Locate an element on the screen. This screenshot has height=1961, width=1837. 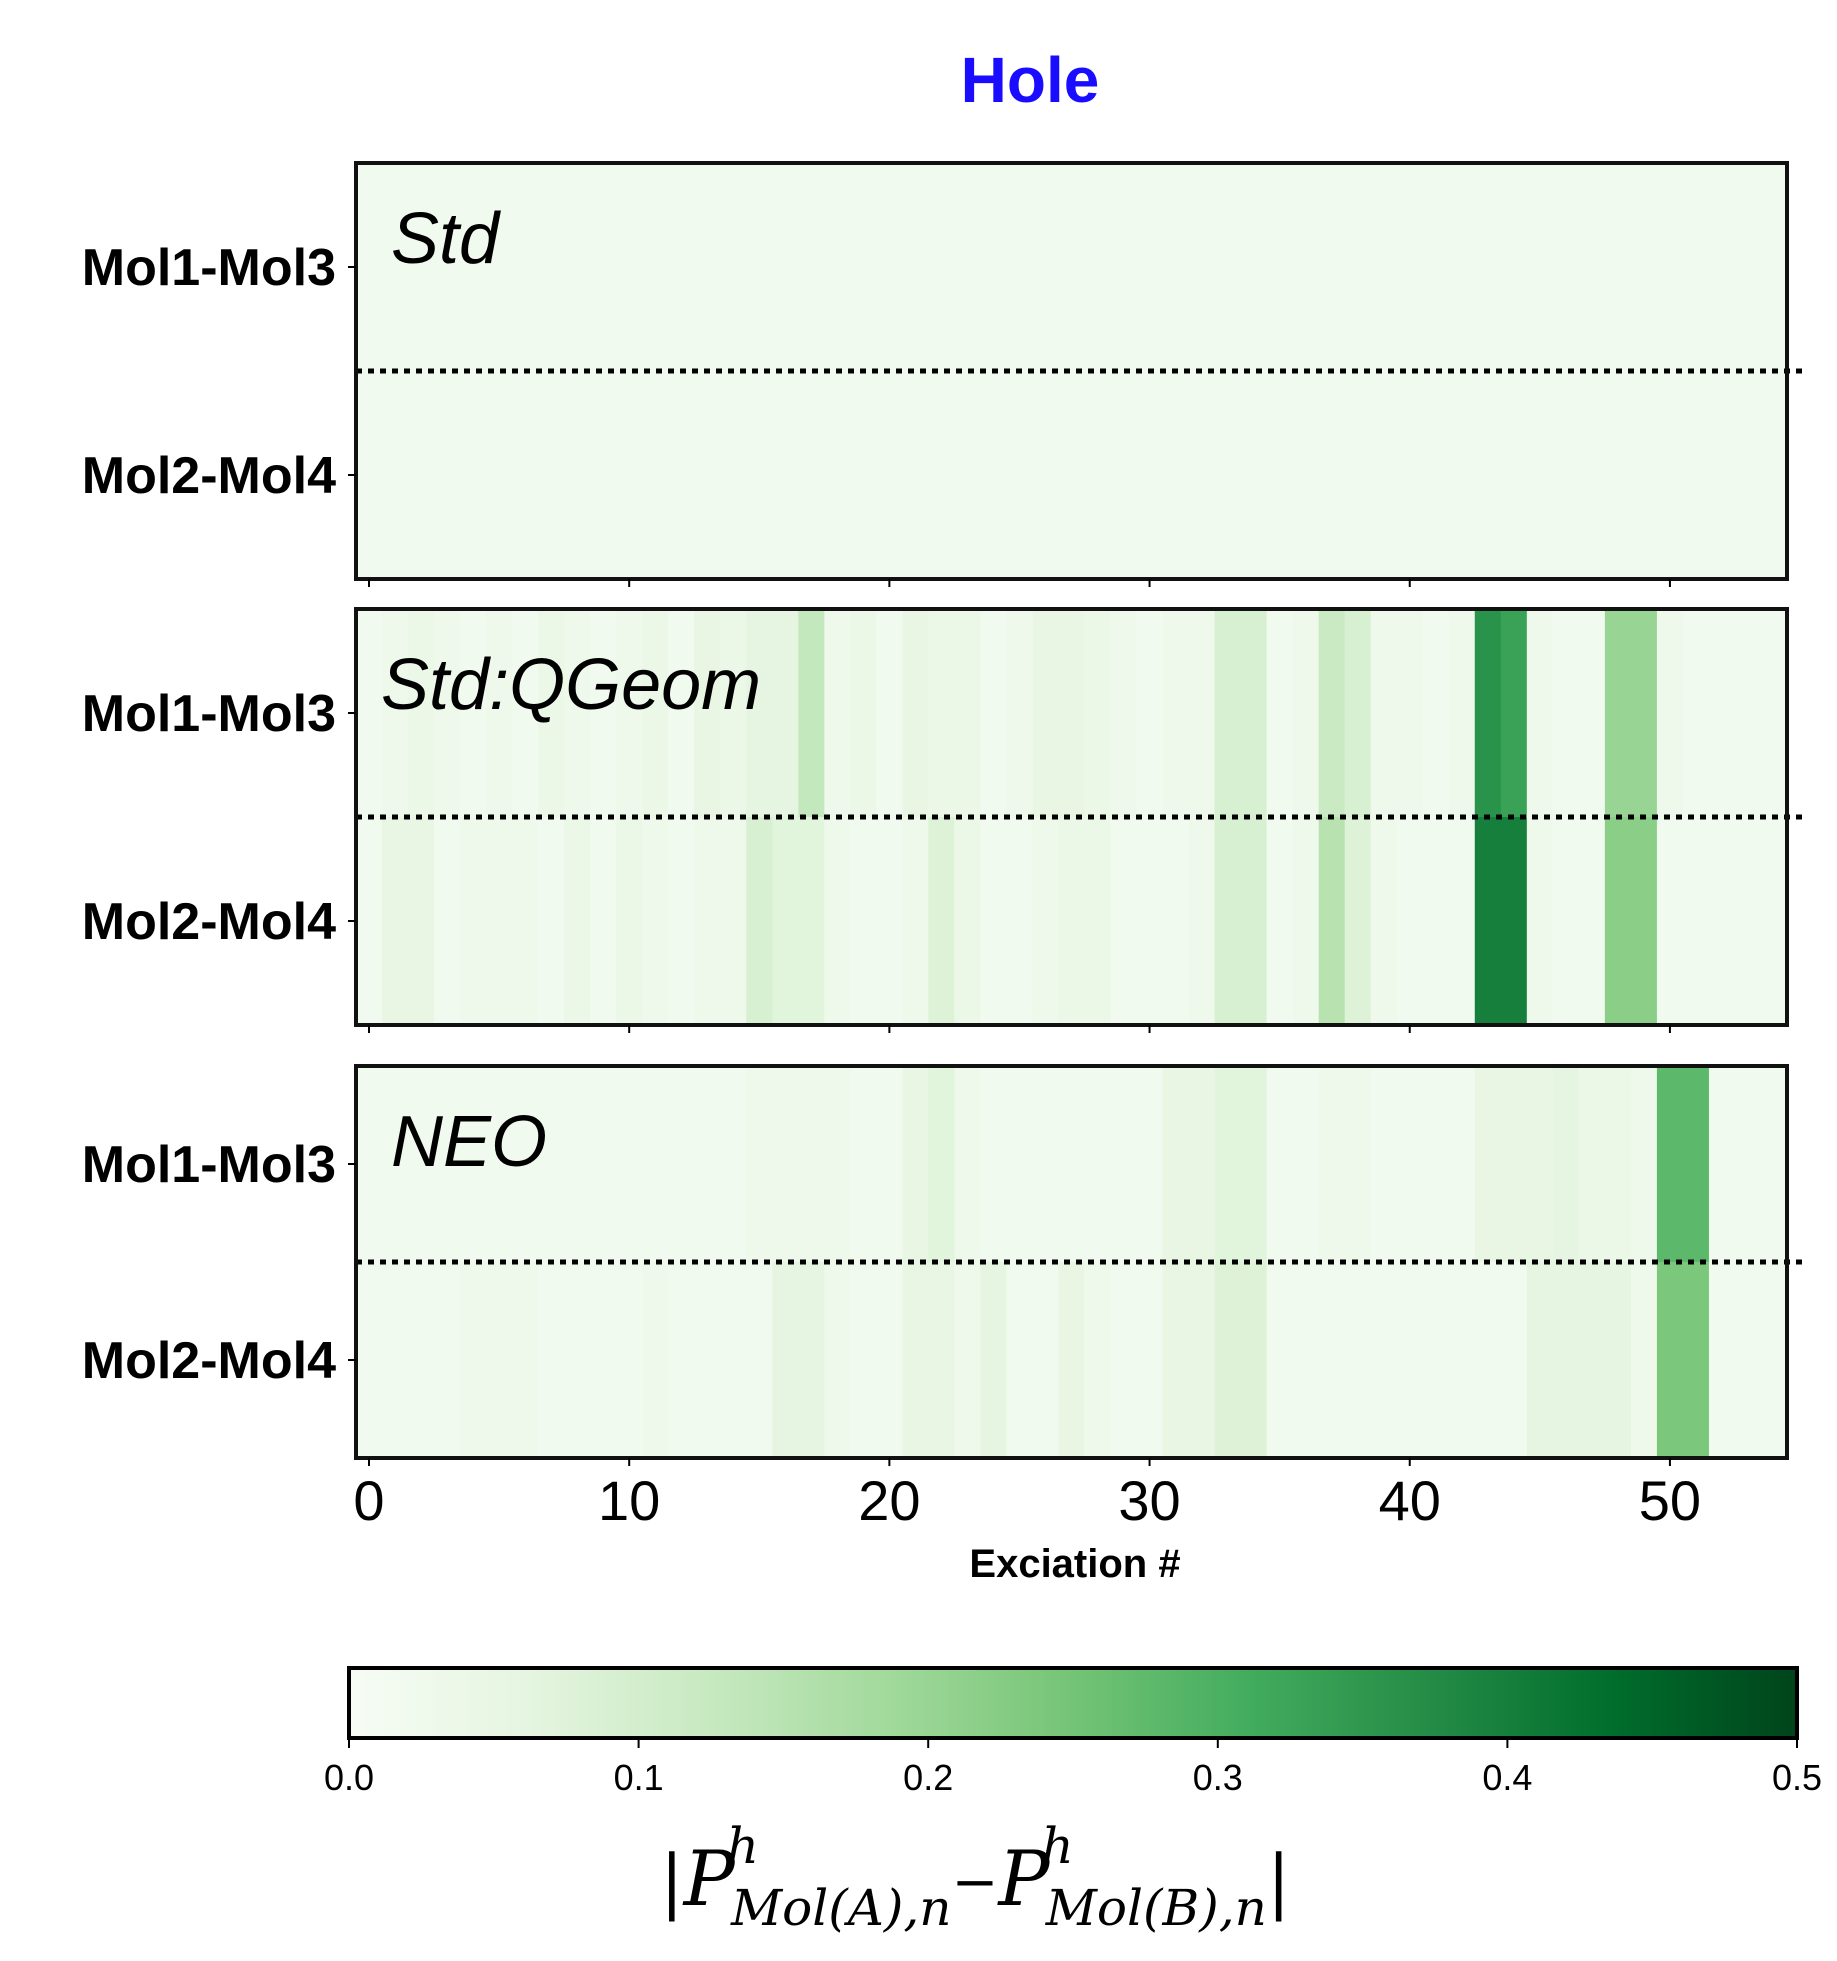
x-axis: 0 10 20 30 40 50 is located at coordinates (1027, 1500).